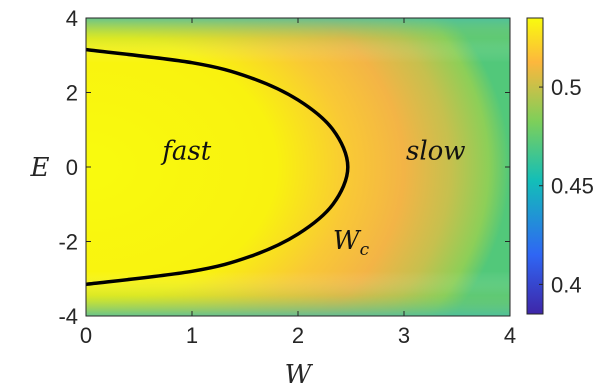  What do you see at coordinates (572, 186) in the screenshot?
I see `colorbar-tick-label: 0.45` at bounding box center [572, 186].